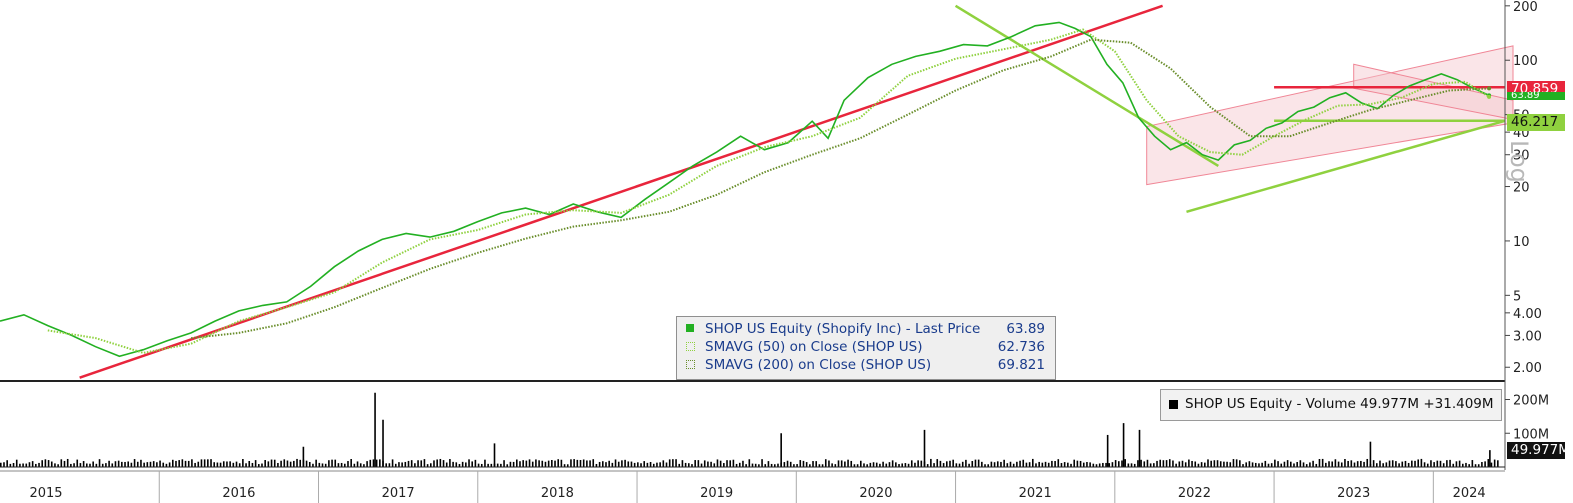 Image resolution: width=1573 pixels, height=503 pixels. Describe the element at coordinates (1531, 434) in the screenshot. I see `volume-tick-label-1: 100M` at that location.